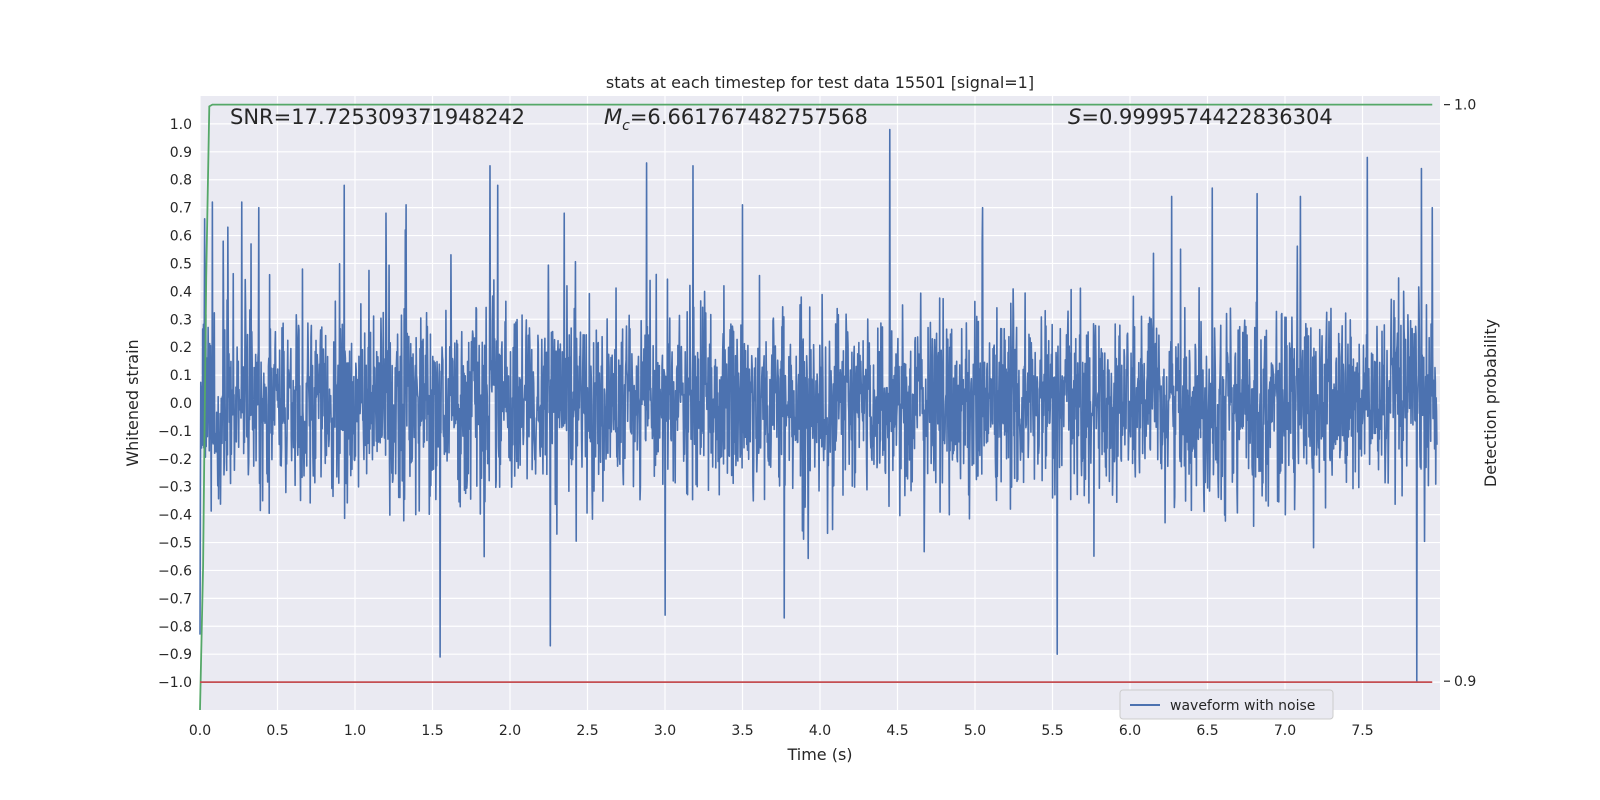 This screenshot has width=1600, height=800. I want to click on x-axis-label: Time (s), so click(819, 754).